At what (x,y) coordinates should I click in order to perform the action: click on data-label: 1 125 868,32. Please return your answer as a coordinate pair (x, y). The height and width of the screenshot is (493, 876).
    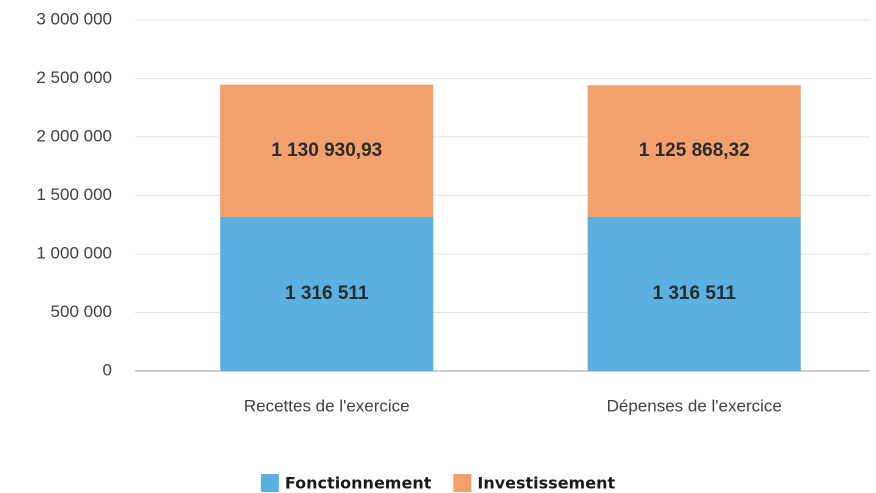
    Looking at the image, I should click on (694, 150).